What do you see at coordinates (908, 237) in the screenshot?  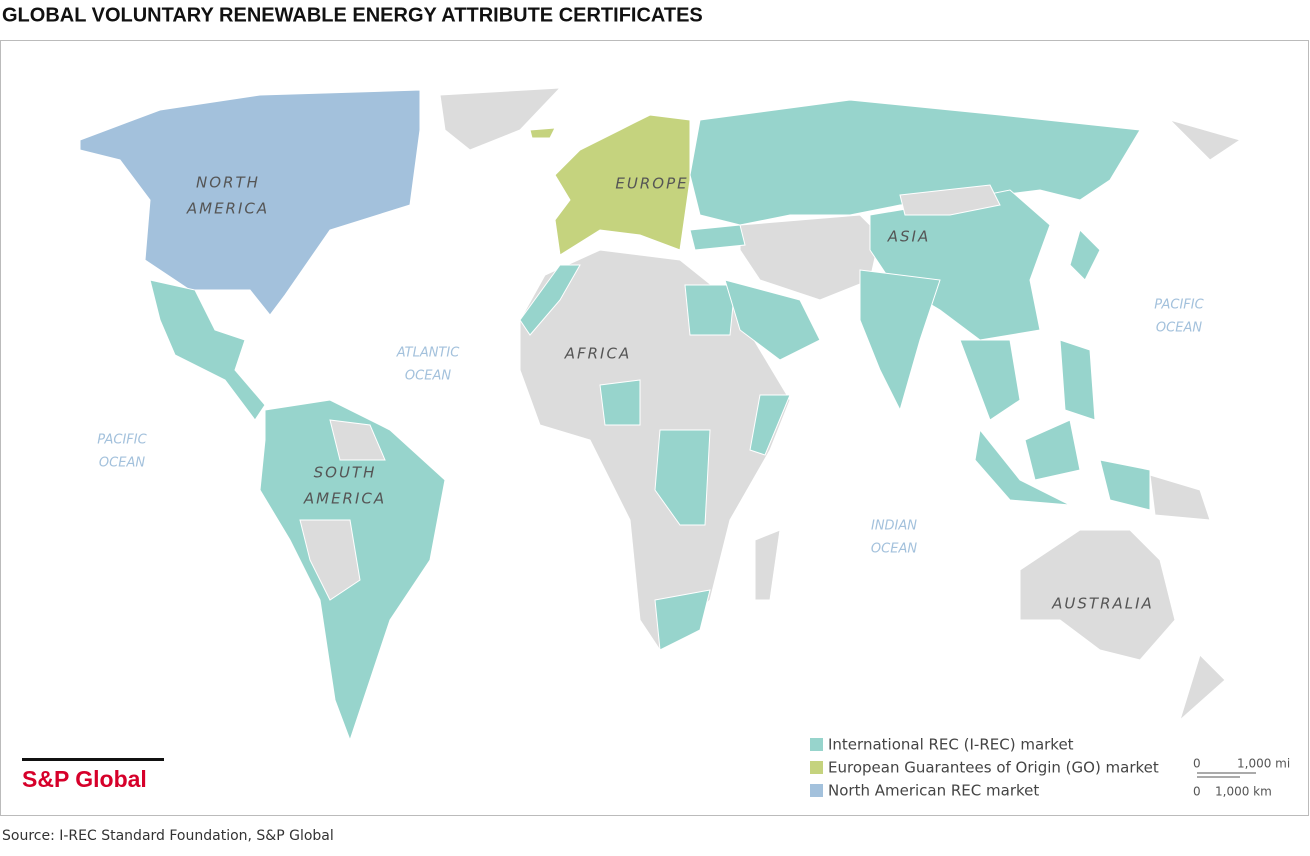 I see `region-label: ASIA` at bounding box center [908, 237].